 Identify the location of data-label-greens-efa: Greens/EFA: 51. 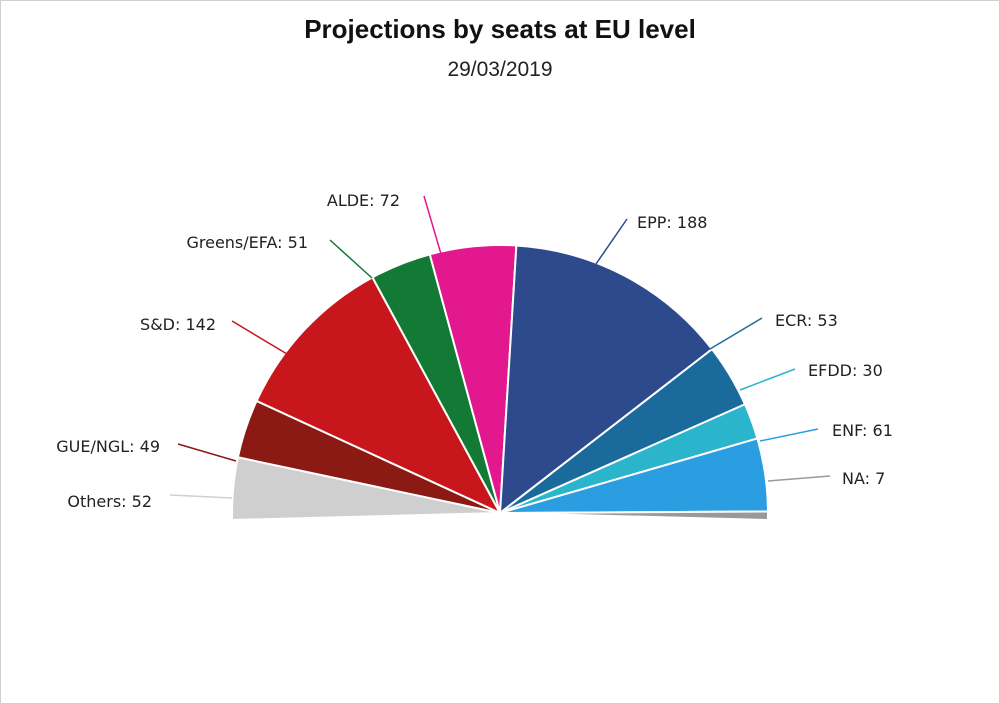
(247, 242).